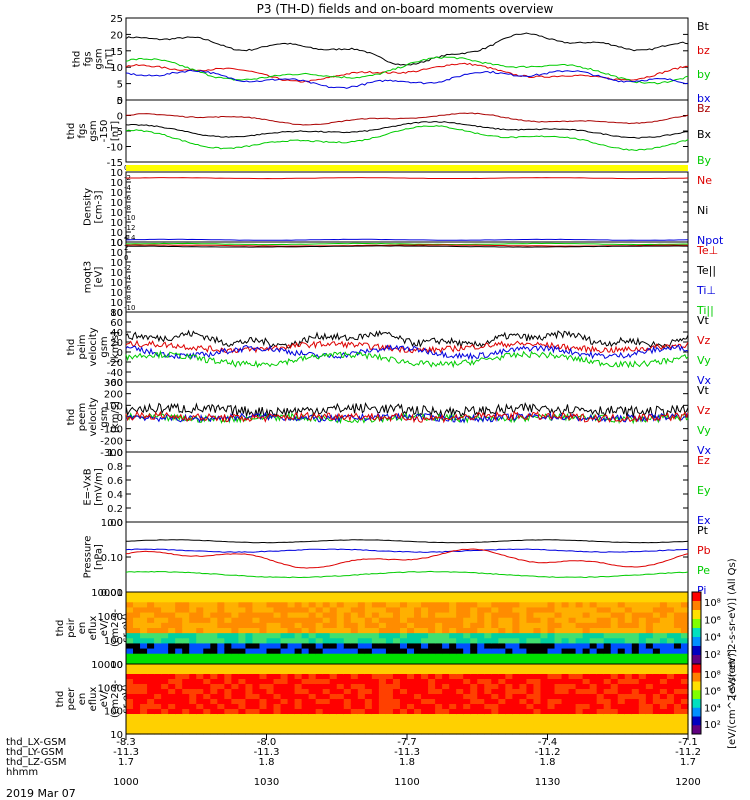  I want to click on y-tick-label: 10000, so click(107, 665).